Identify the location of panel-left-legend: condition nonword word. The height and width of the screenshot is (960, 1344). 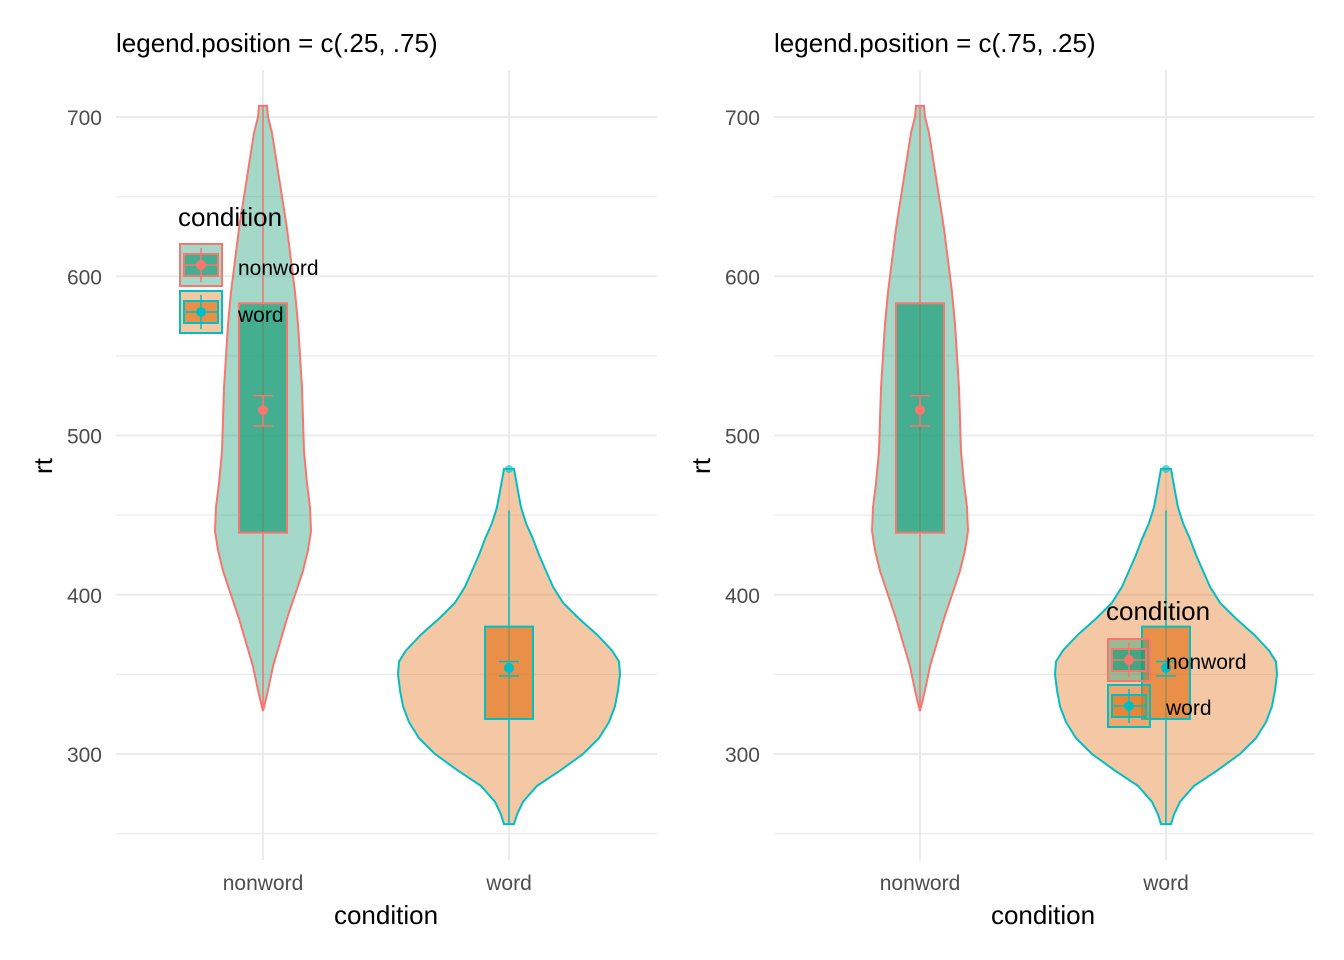
(248, 268).